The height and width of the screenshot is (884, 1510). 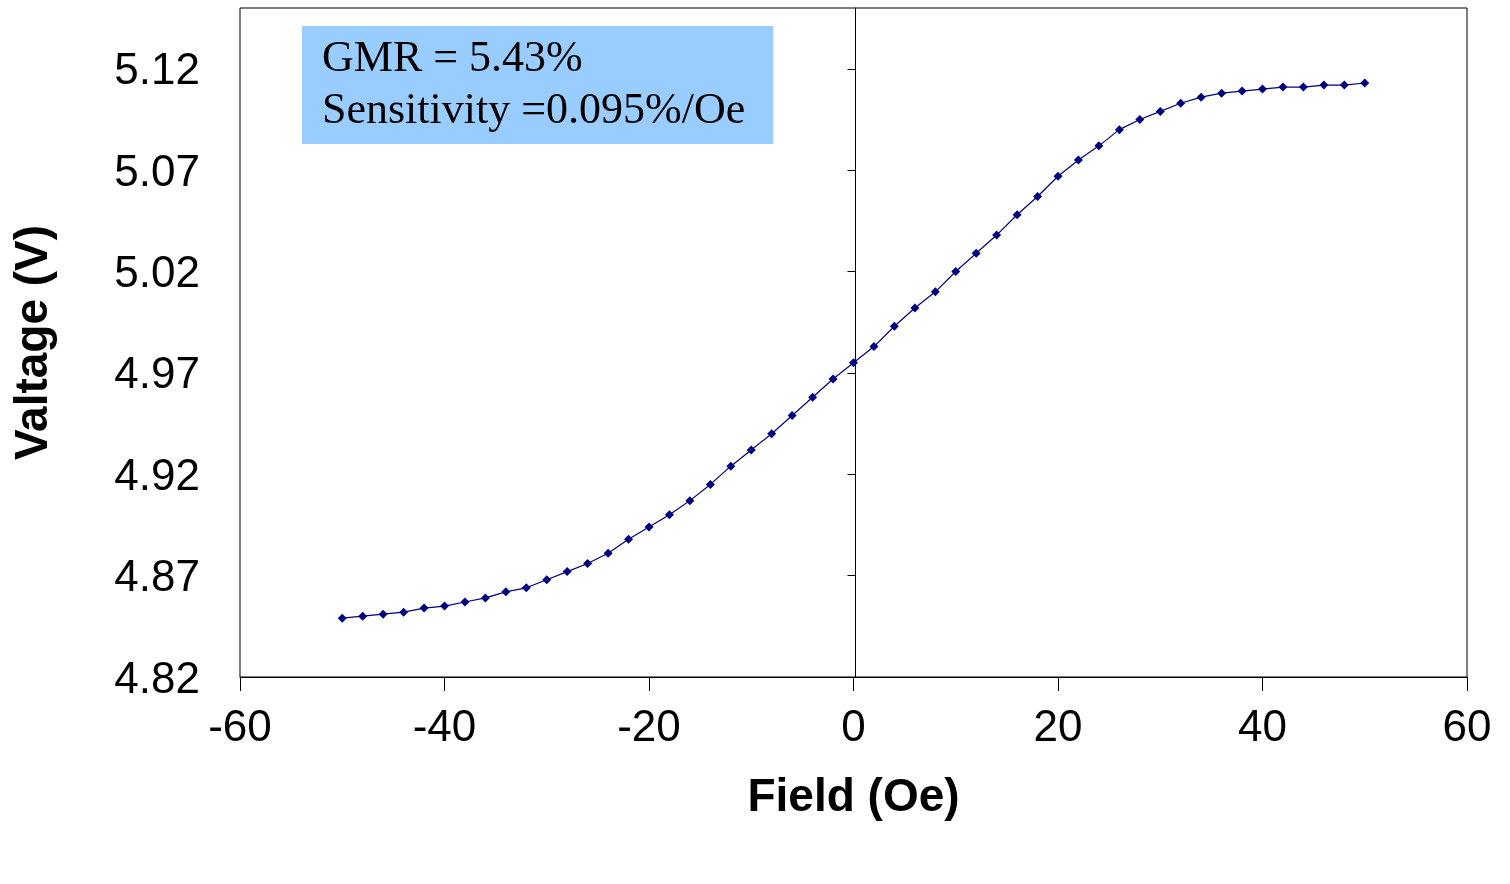 I want to click on y-tick-label: 4.97, so click(x=157, y=373).